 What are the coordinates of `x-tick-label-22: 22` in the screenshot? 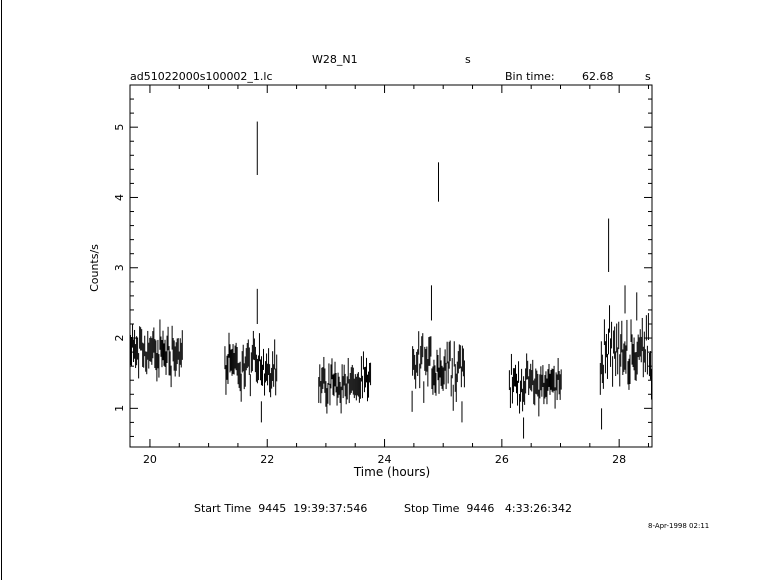 It's located at (267, 459).